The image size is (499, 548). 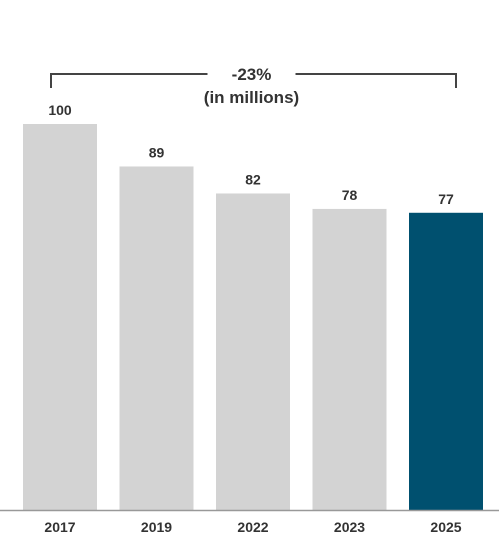 What do you see at coordinates (253, 86) in the screenshot?
I see `change-annotation: -23% (in millions)` at bounding box center [253, 86].